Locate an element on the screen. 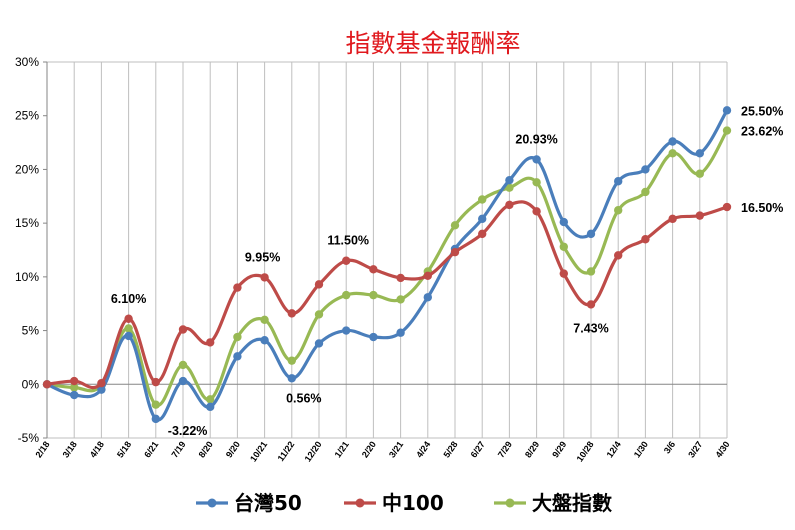  x-tick-label: 2/20 is located at coordinates (369, 449).